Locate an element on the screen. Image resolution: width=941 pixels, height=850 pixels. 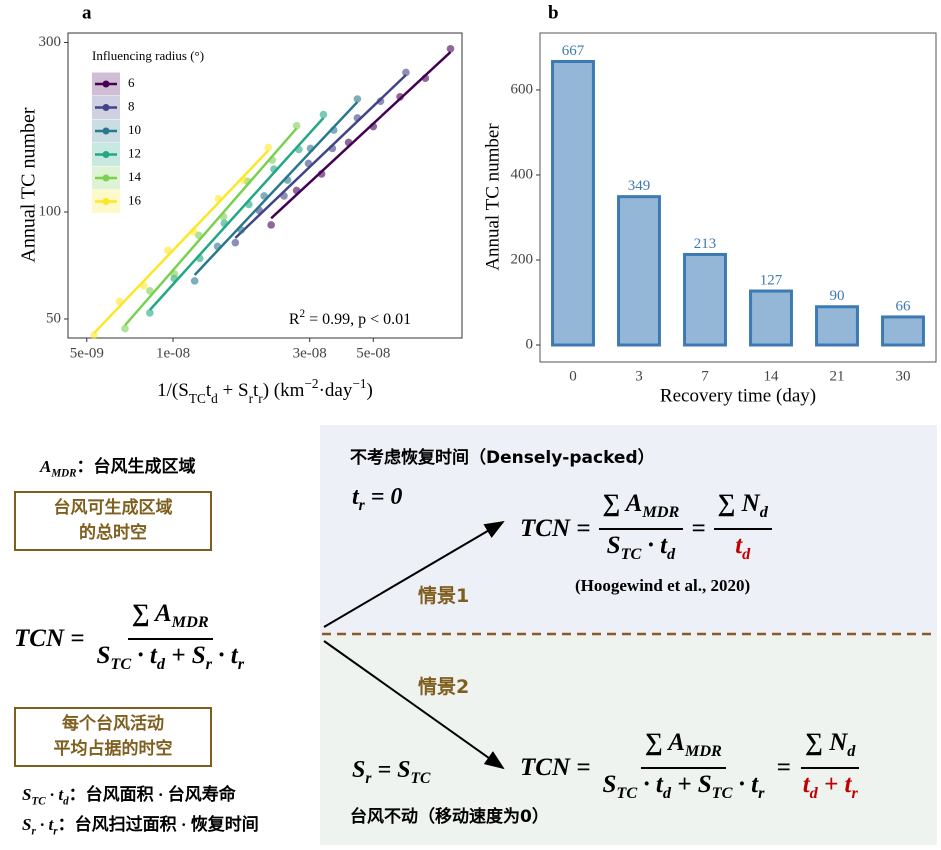
token: tr is located at coordinates (358, 499).